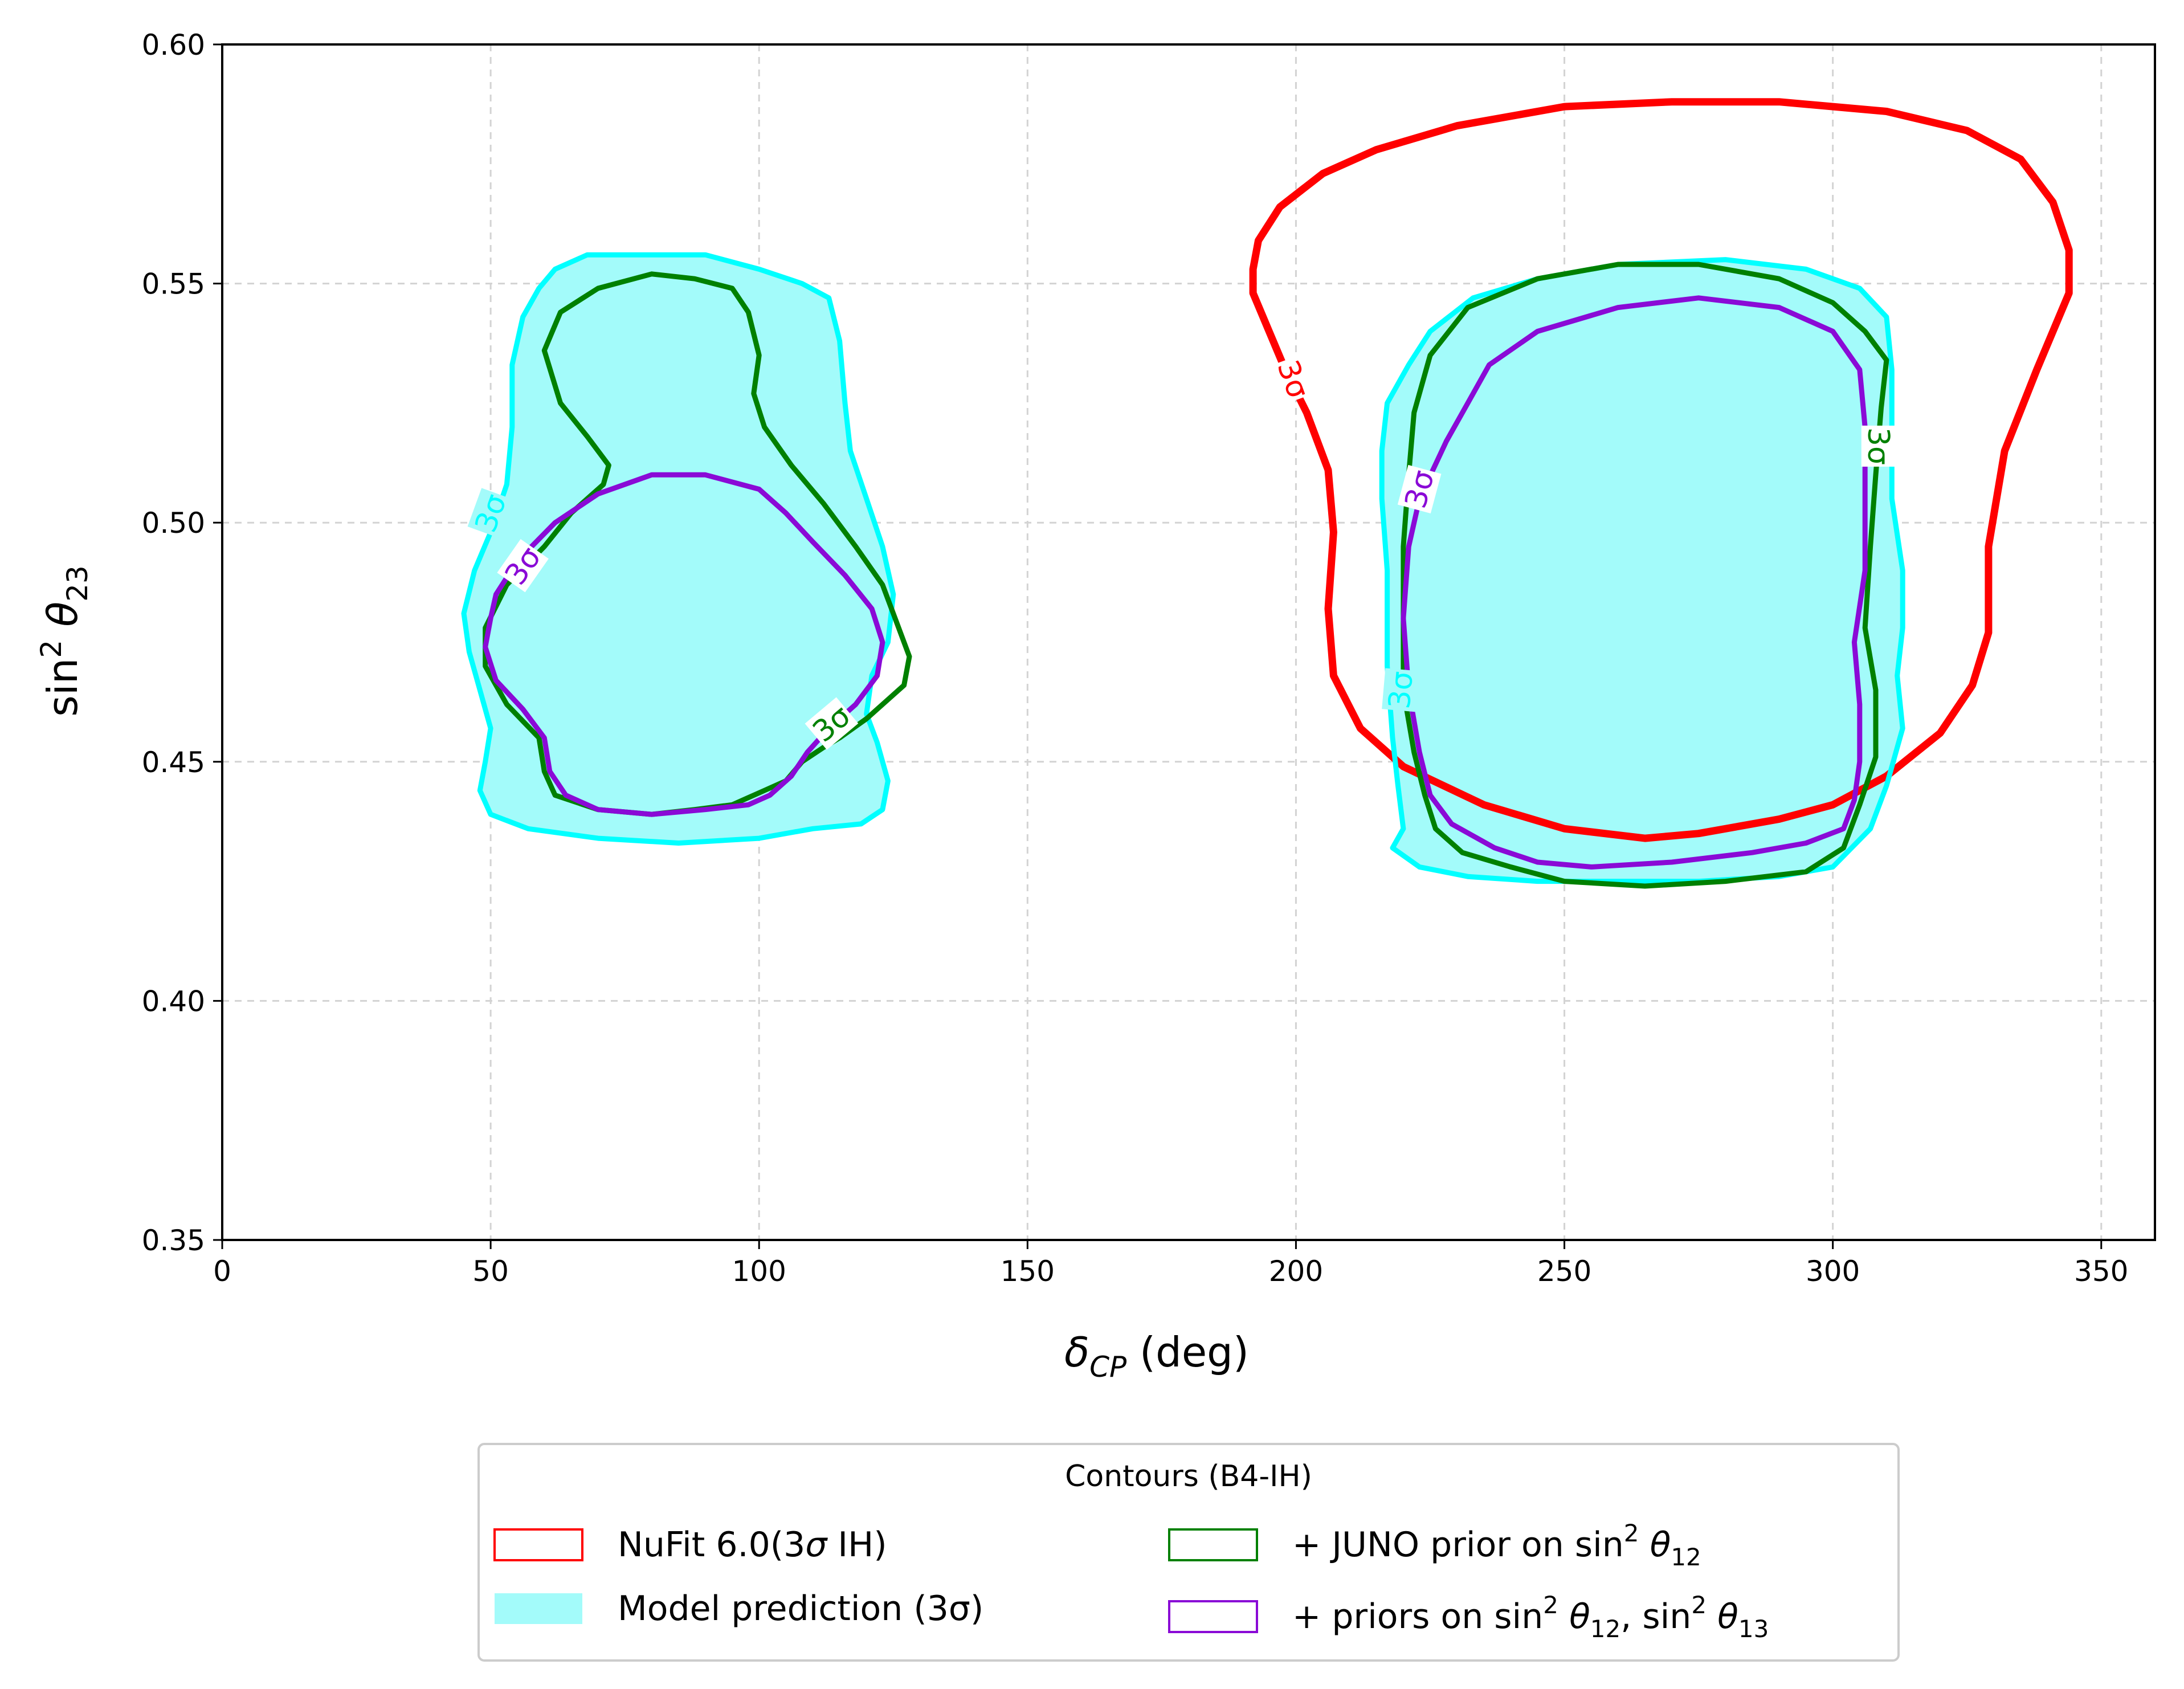 The height and width of the screenshot is (1689, 2184). I want to click on legend-swatch-priors, so click(1213, 1616).